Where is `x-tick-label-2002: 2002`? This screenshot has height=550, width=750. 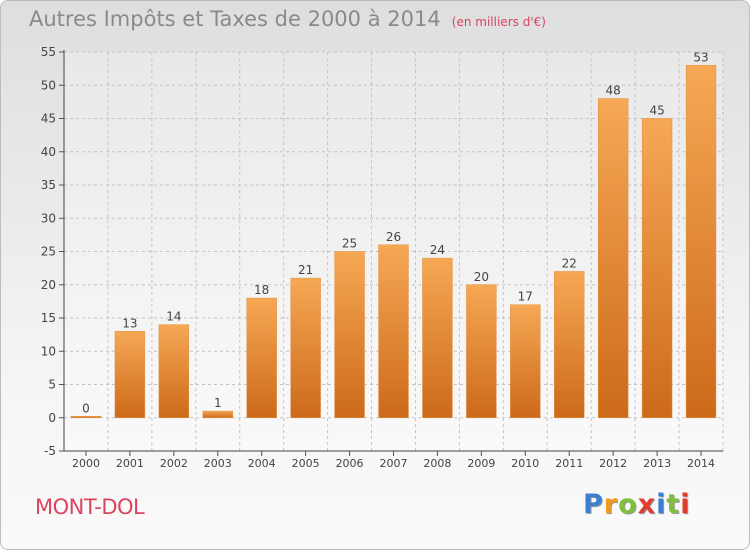
x-tick-label-2002: 2002 is located at coordinates (174, 463).